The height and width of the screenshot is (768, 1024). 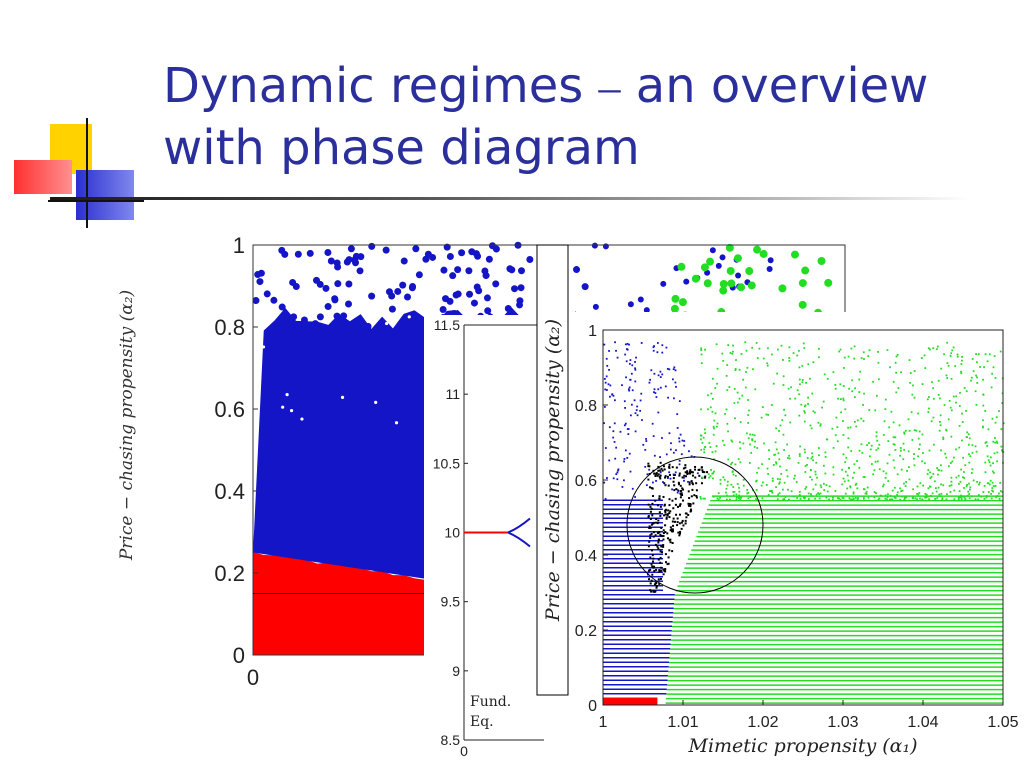 I want to click on speckle, so click(x=456, y=309).